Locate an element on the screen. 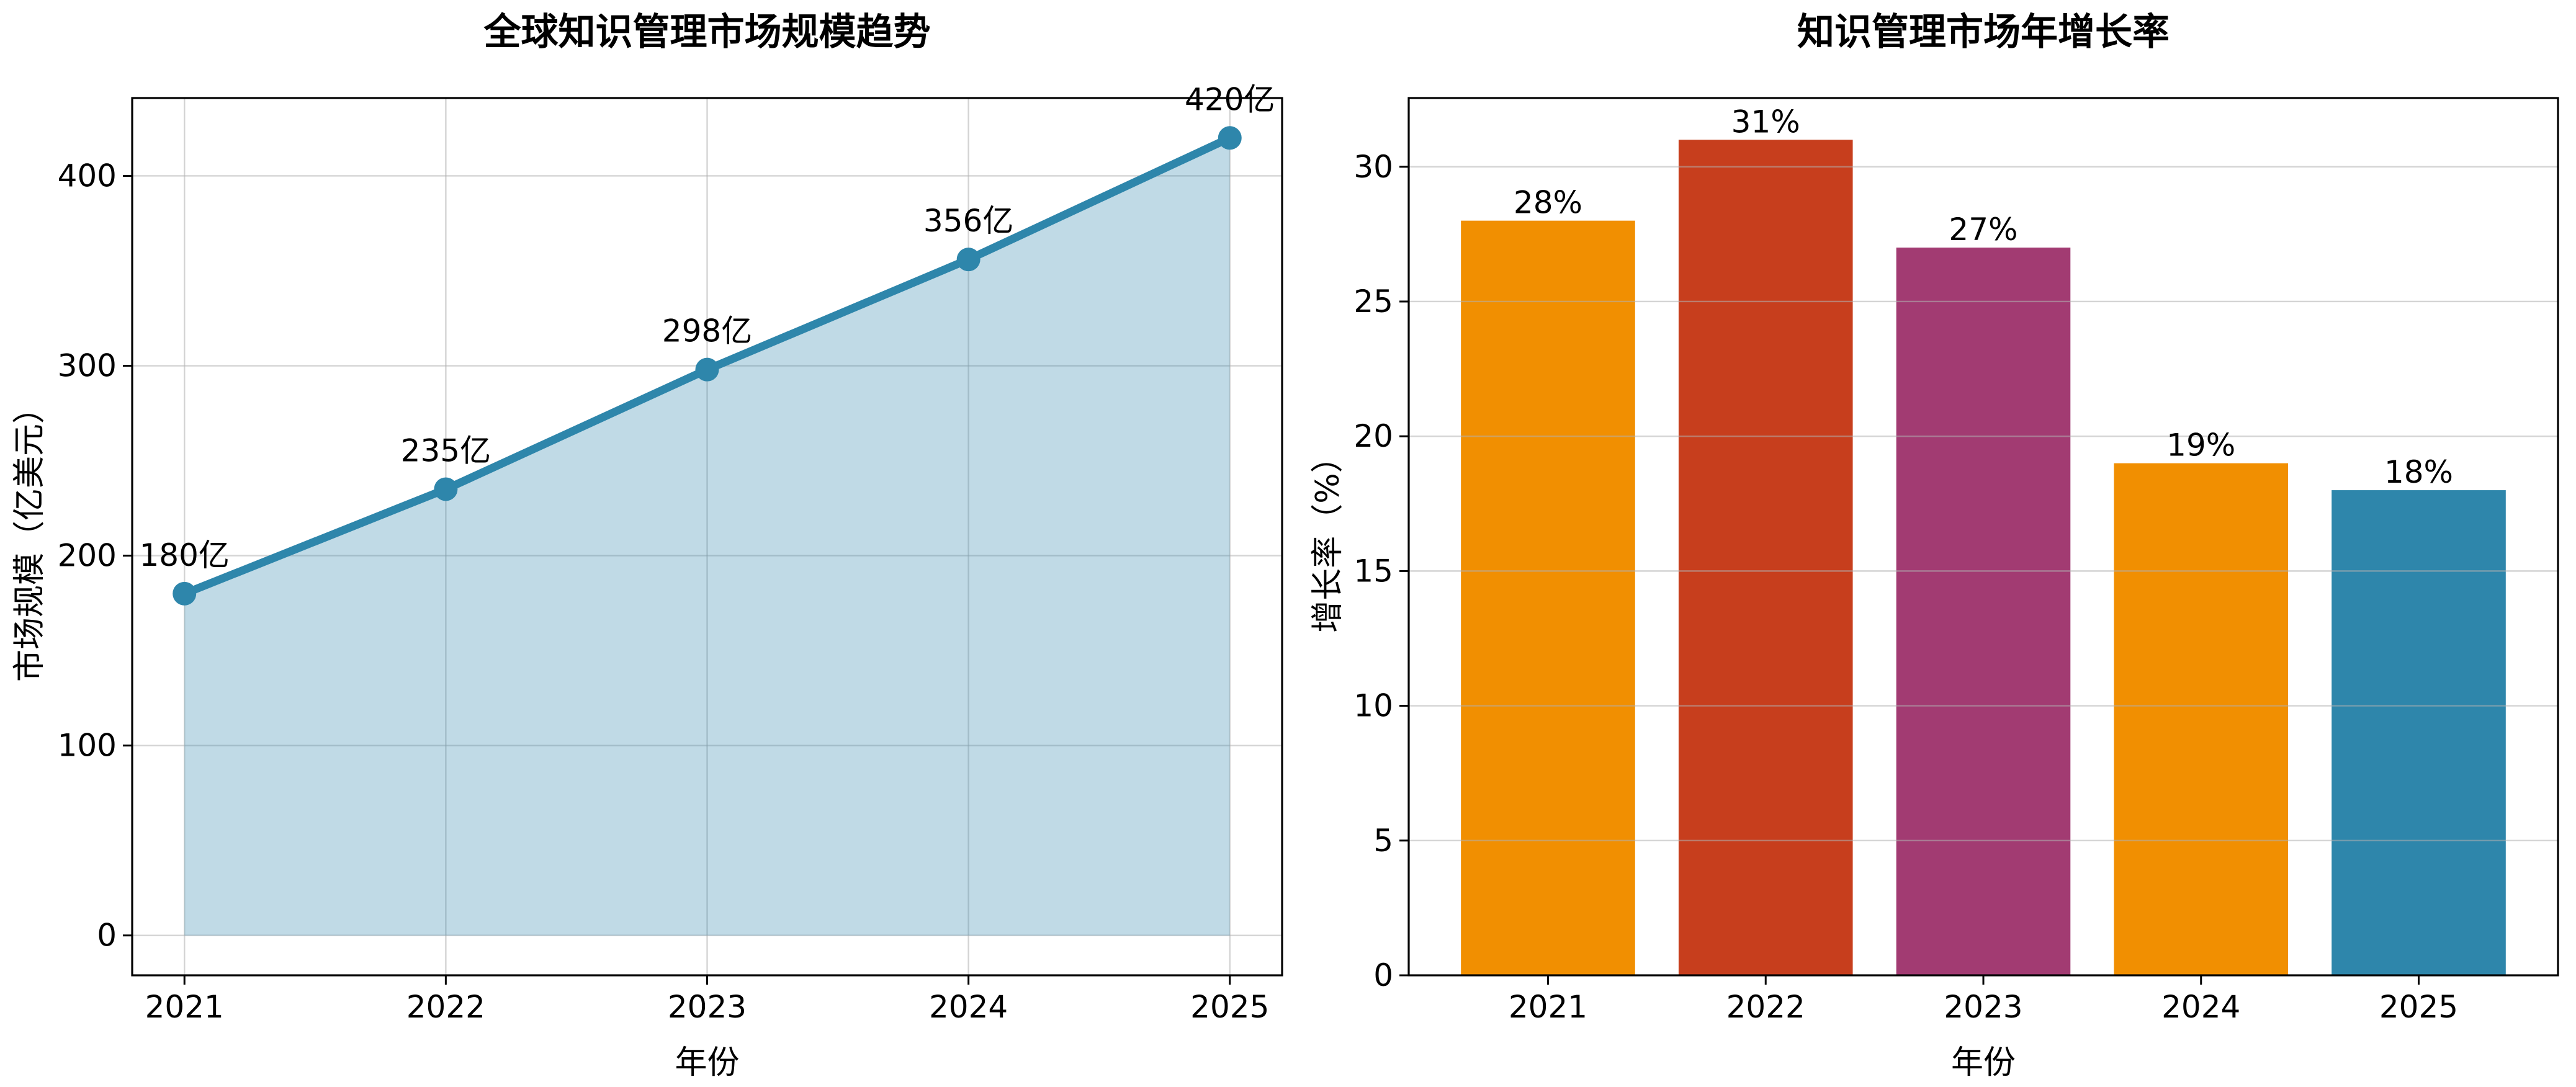 This screenshot has width=2576, height=1087. y-tick-label: 30 is located at coordinates (1373, 167).